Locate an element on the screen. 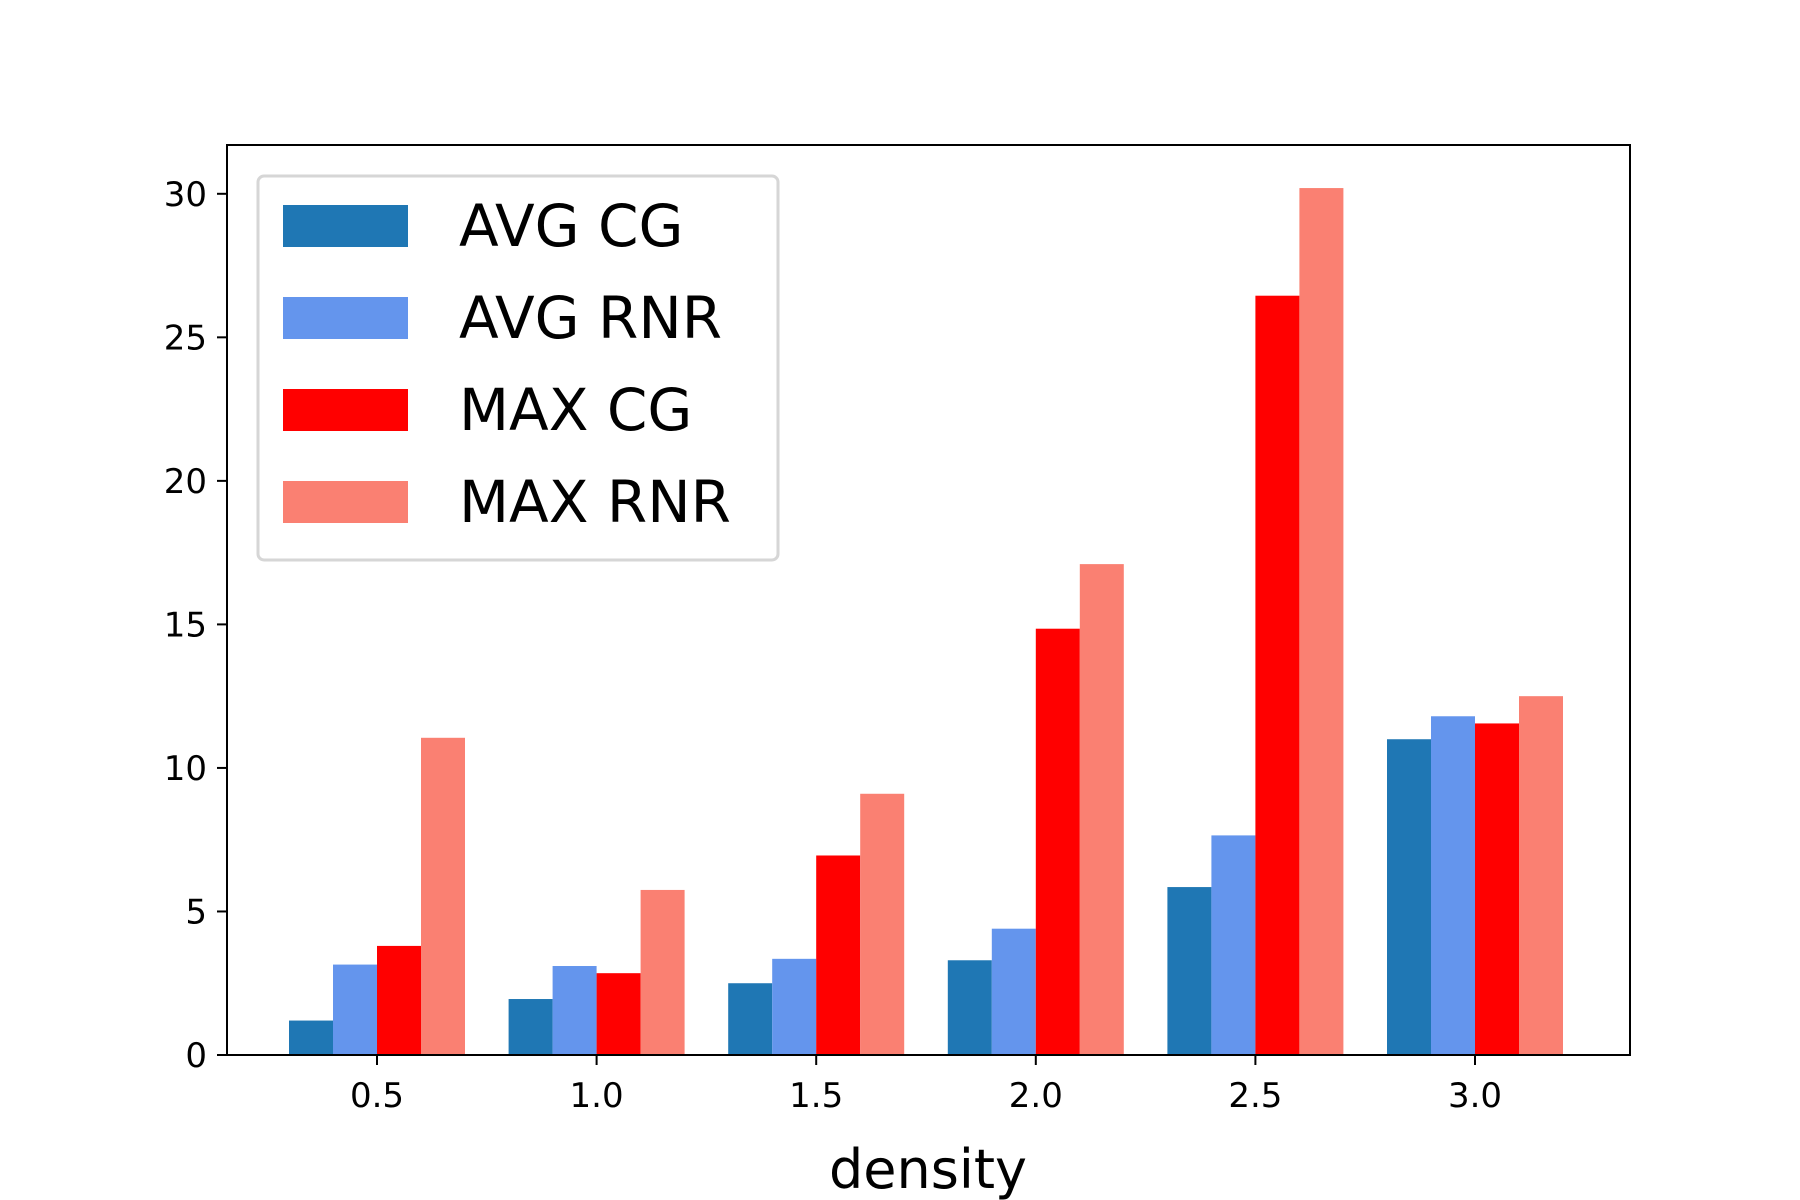 This screenshot has width=1800, height=1200. bar-max-cg-2.0 is located at coordinates (1057, 841).